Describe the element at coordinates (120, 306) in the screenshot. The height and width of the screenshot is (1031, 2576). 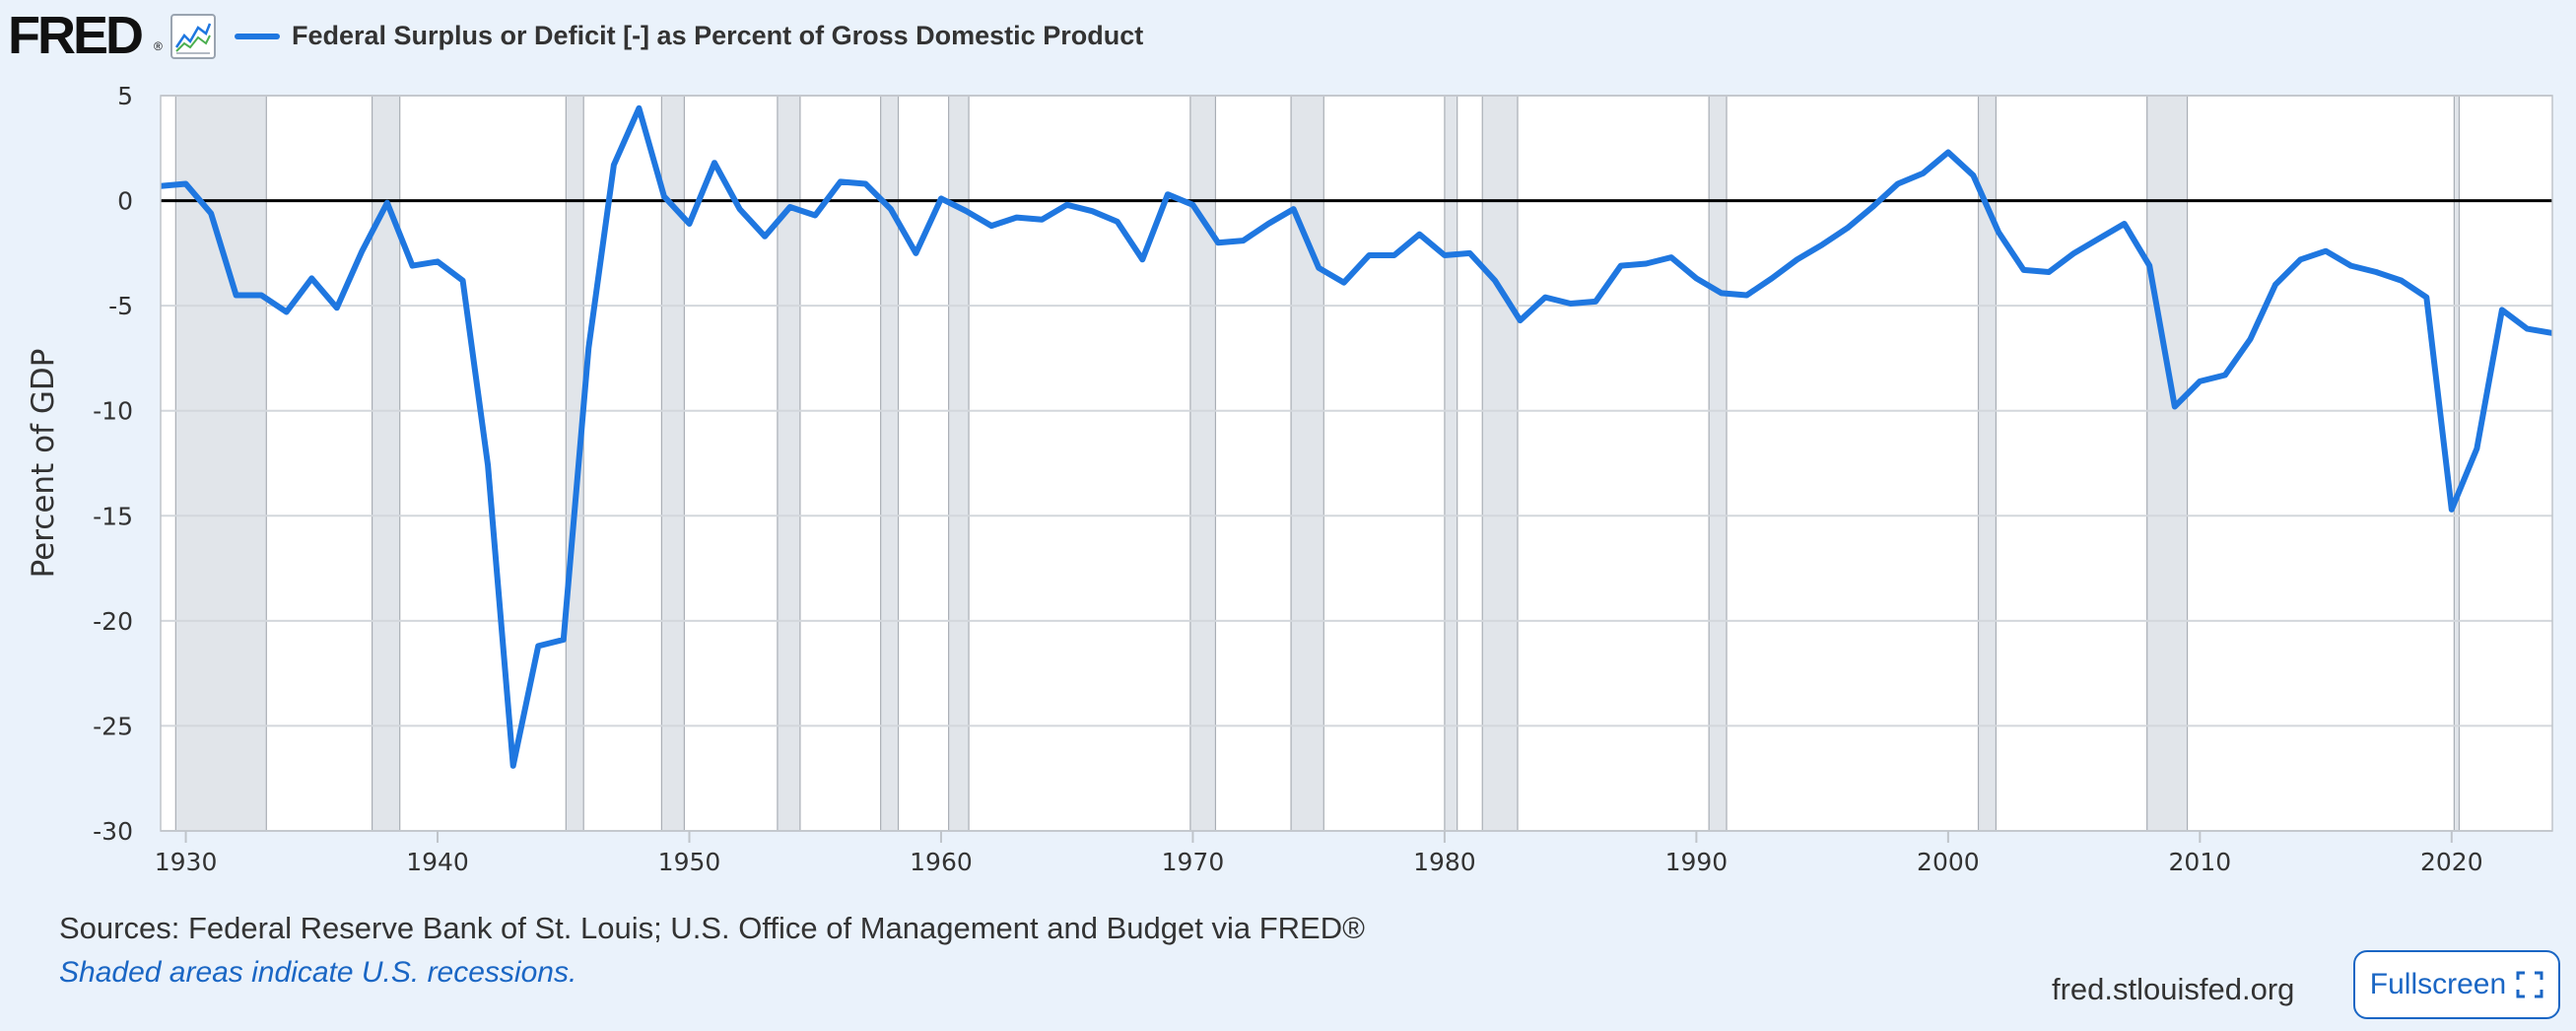
I see `y-tick-label: -5` at that location.